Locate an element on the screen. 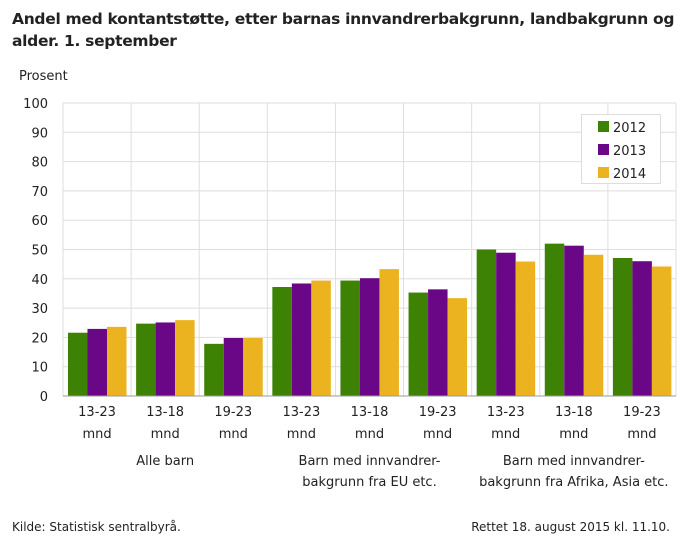 The image size is (684, 542). legend-swatch-2013 is located at coordinates (603, 149).